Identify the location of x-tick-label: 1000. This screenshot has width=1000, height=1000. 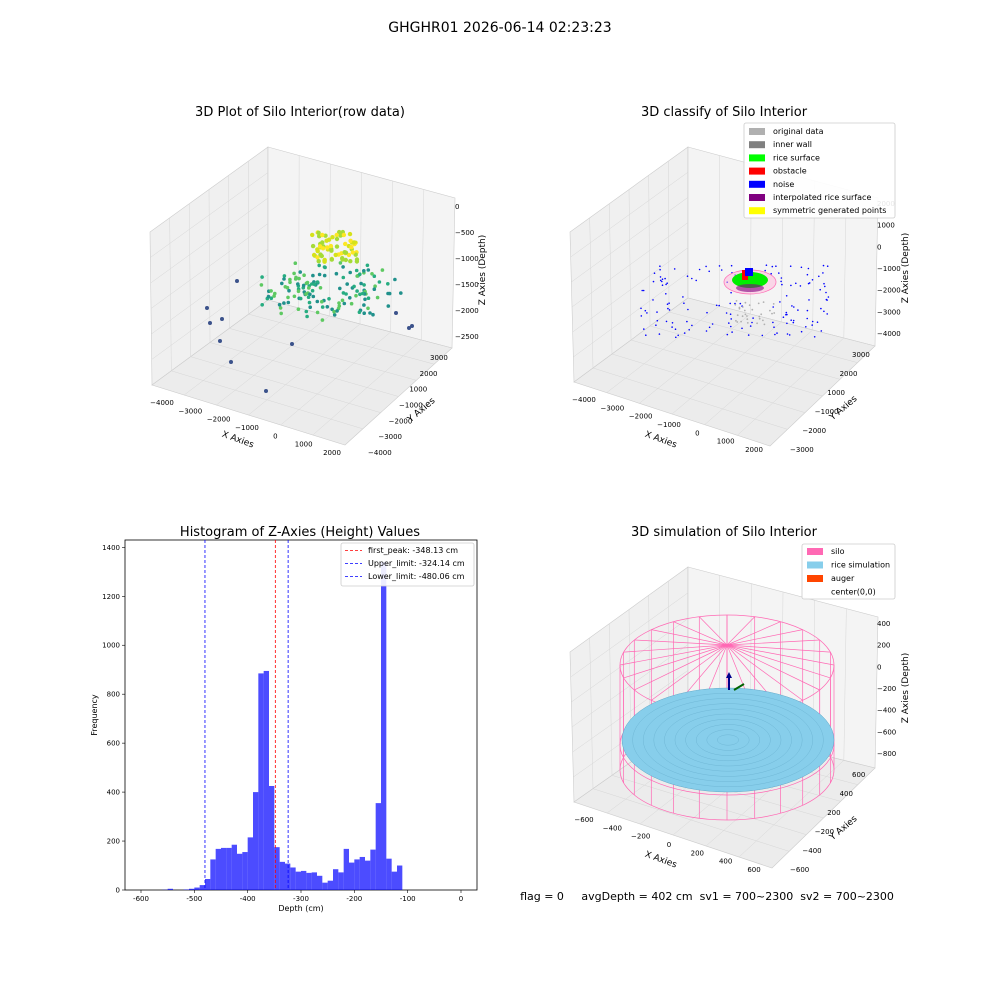
(726, 442).